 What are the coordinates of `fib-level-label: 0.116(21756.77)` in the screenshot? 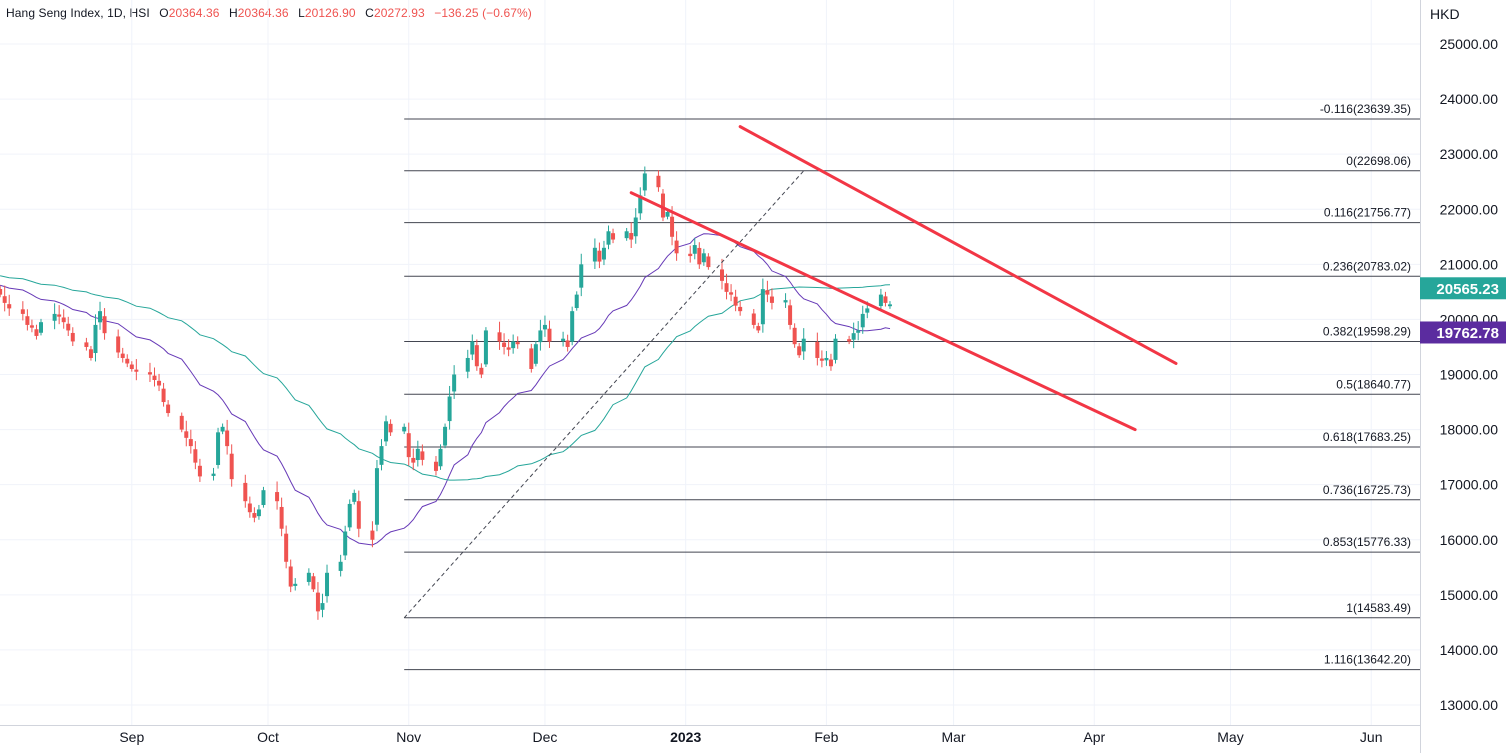 It's located at (1367, 213).